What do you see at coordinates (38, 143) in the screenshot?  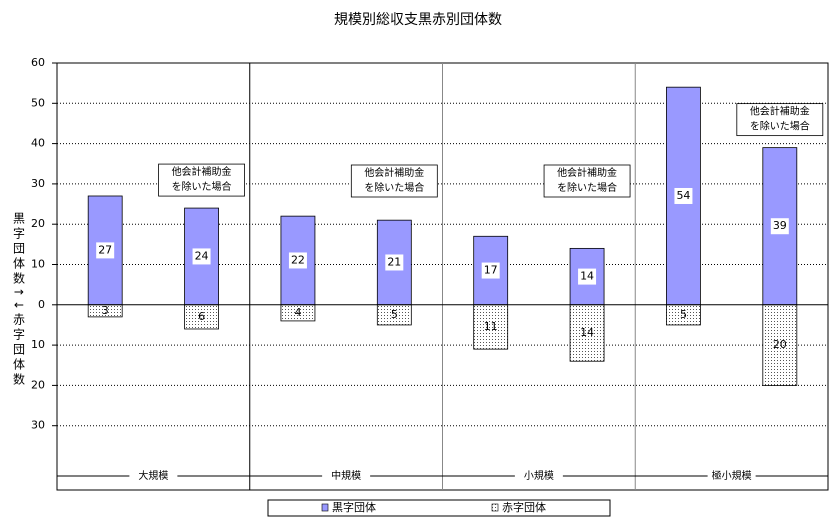 I see `y-tick-label: 40` at bounding box center [38, 143].